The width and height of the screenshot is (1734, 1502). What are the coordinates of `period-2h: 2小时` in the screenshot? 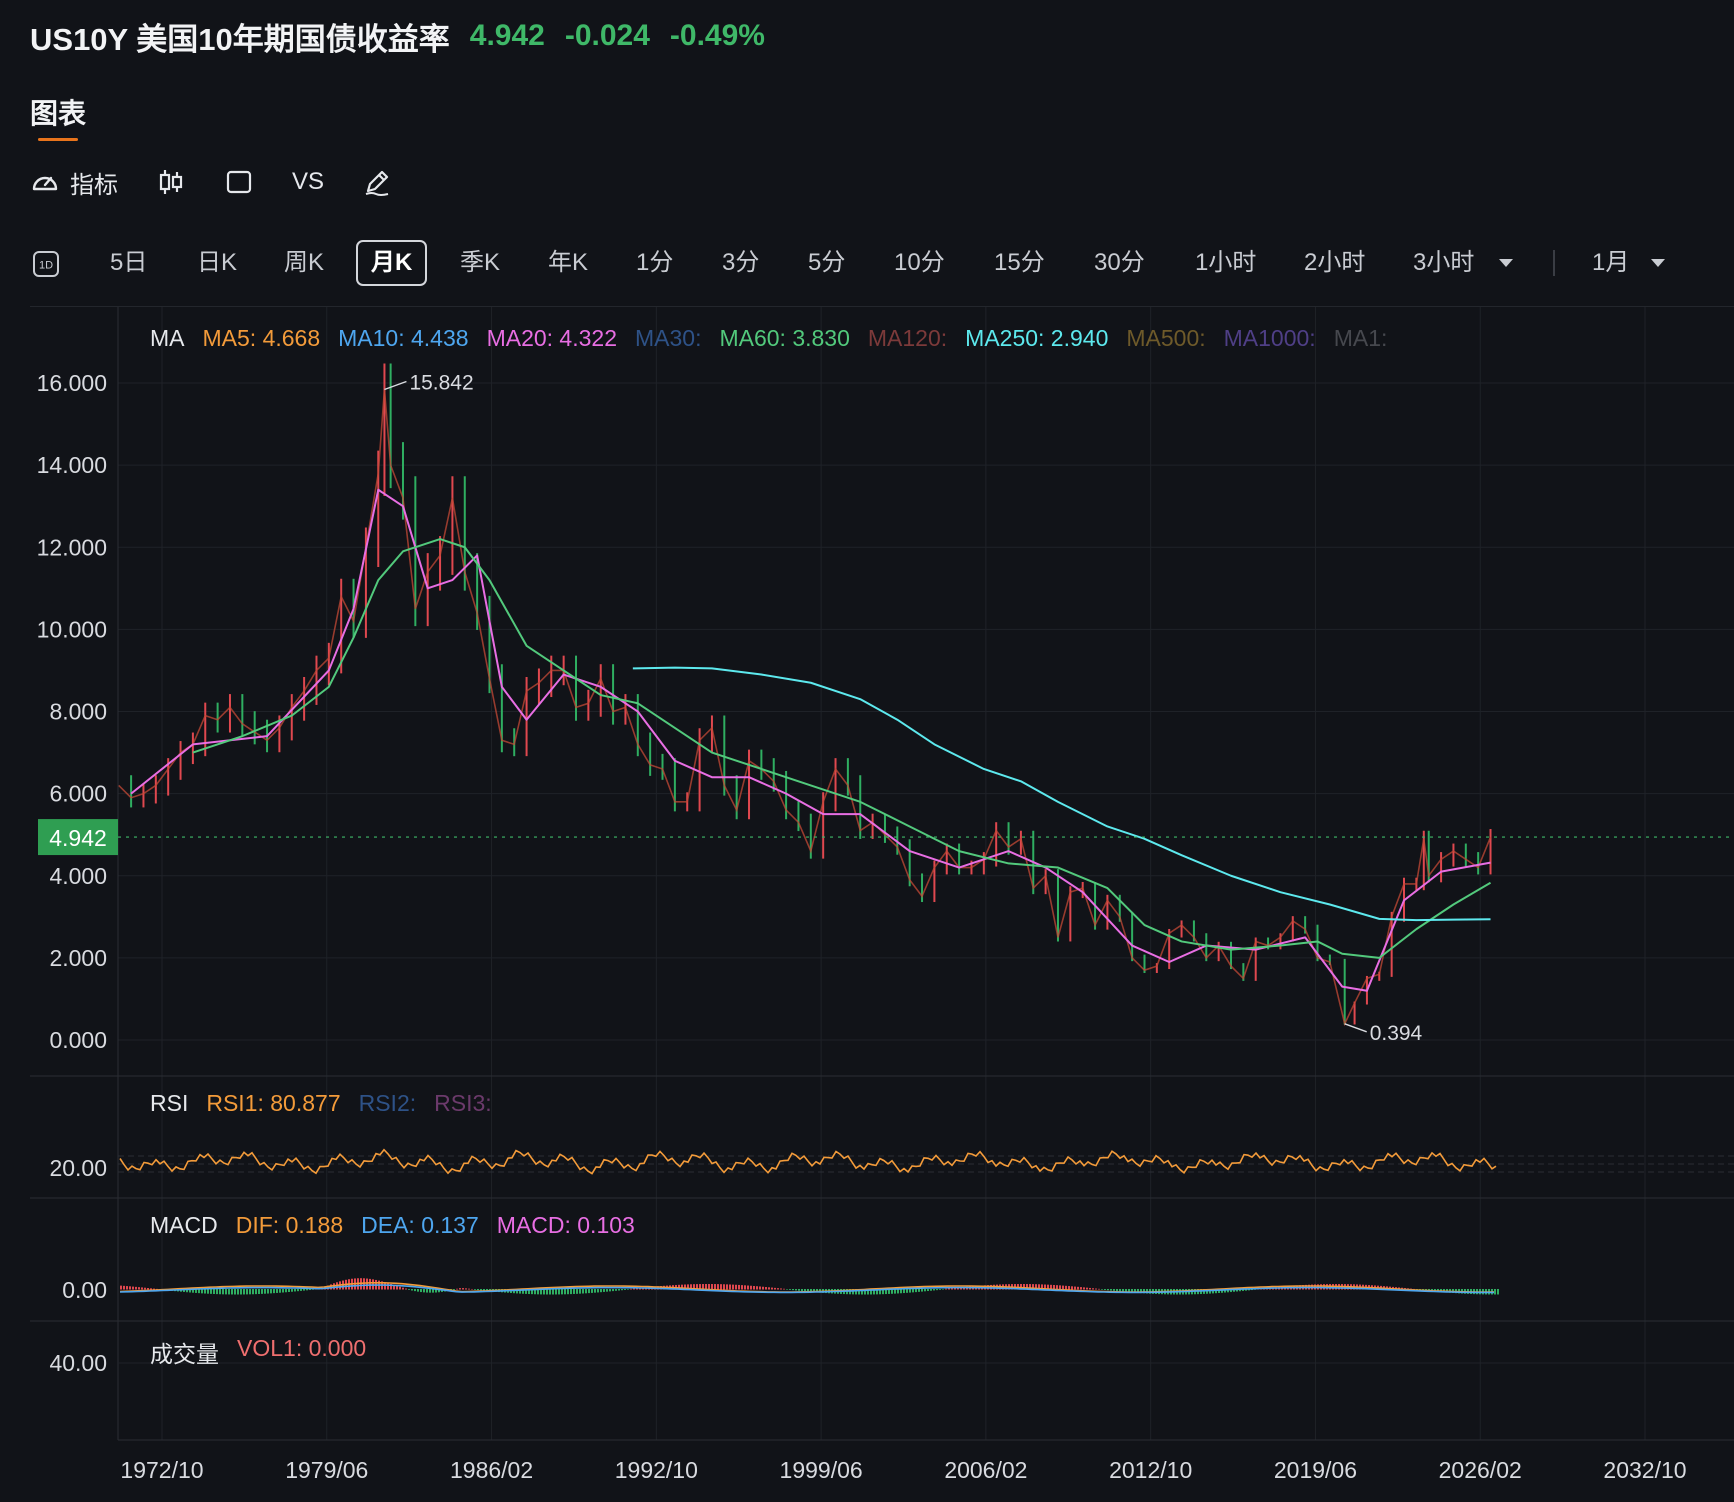 It's located at (1335, 262).